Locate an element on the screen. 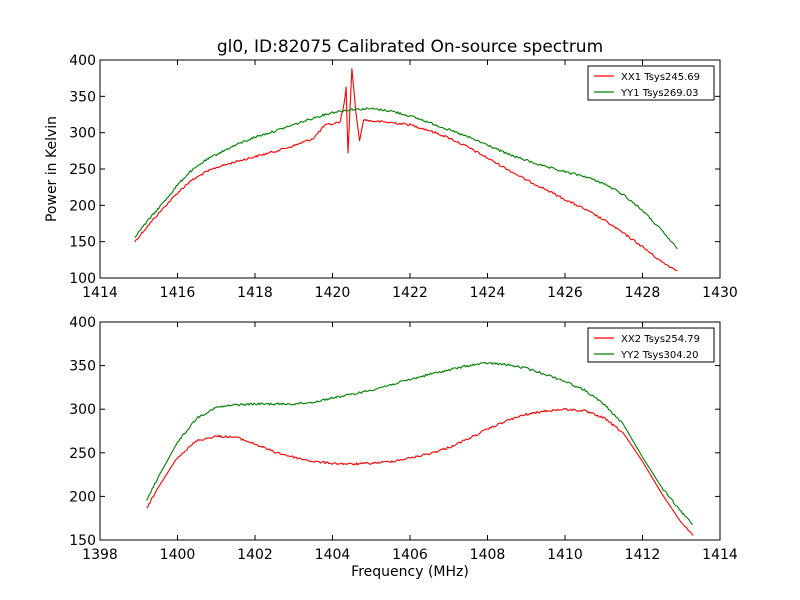 Image resolution: width=800 pixels, height=600 pixels. bottom-legend-label-1: XX2 Tsys254.79 is located at coordinates (660, 339).